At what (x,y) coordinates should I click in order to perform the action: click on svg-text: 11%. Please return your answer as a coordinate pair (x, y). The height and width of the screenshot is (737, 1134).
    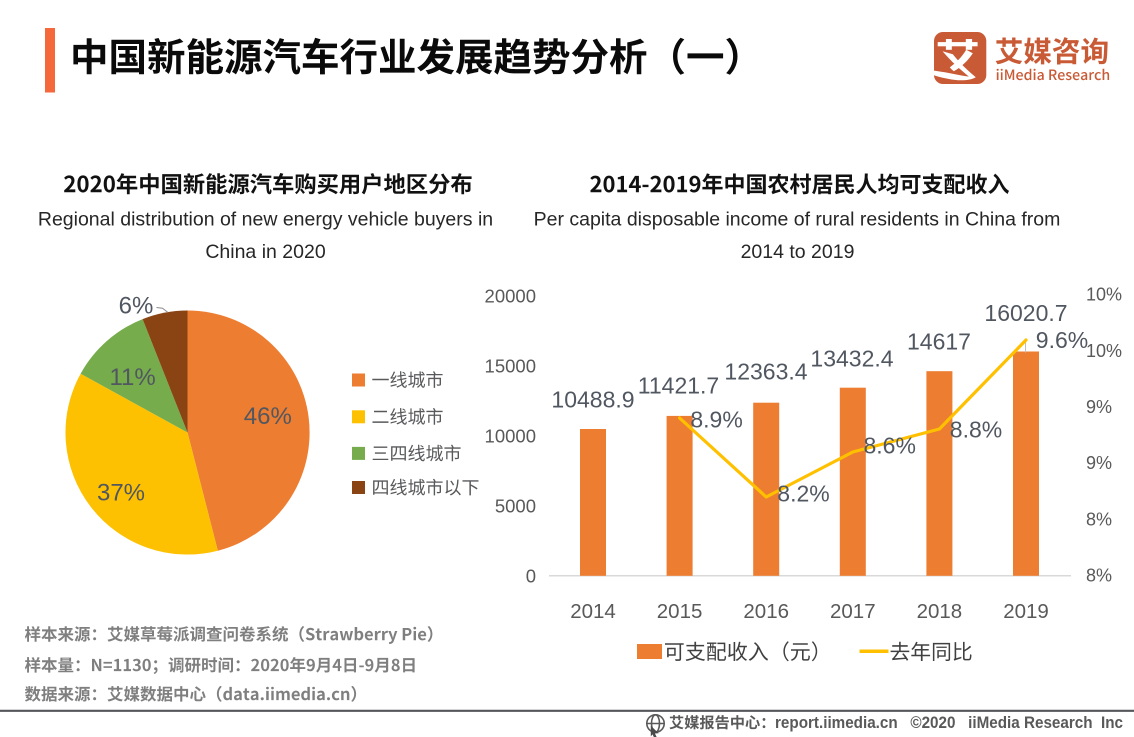
    Looking at the image, I should click on (132, 377).